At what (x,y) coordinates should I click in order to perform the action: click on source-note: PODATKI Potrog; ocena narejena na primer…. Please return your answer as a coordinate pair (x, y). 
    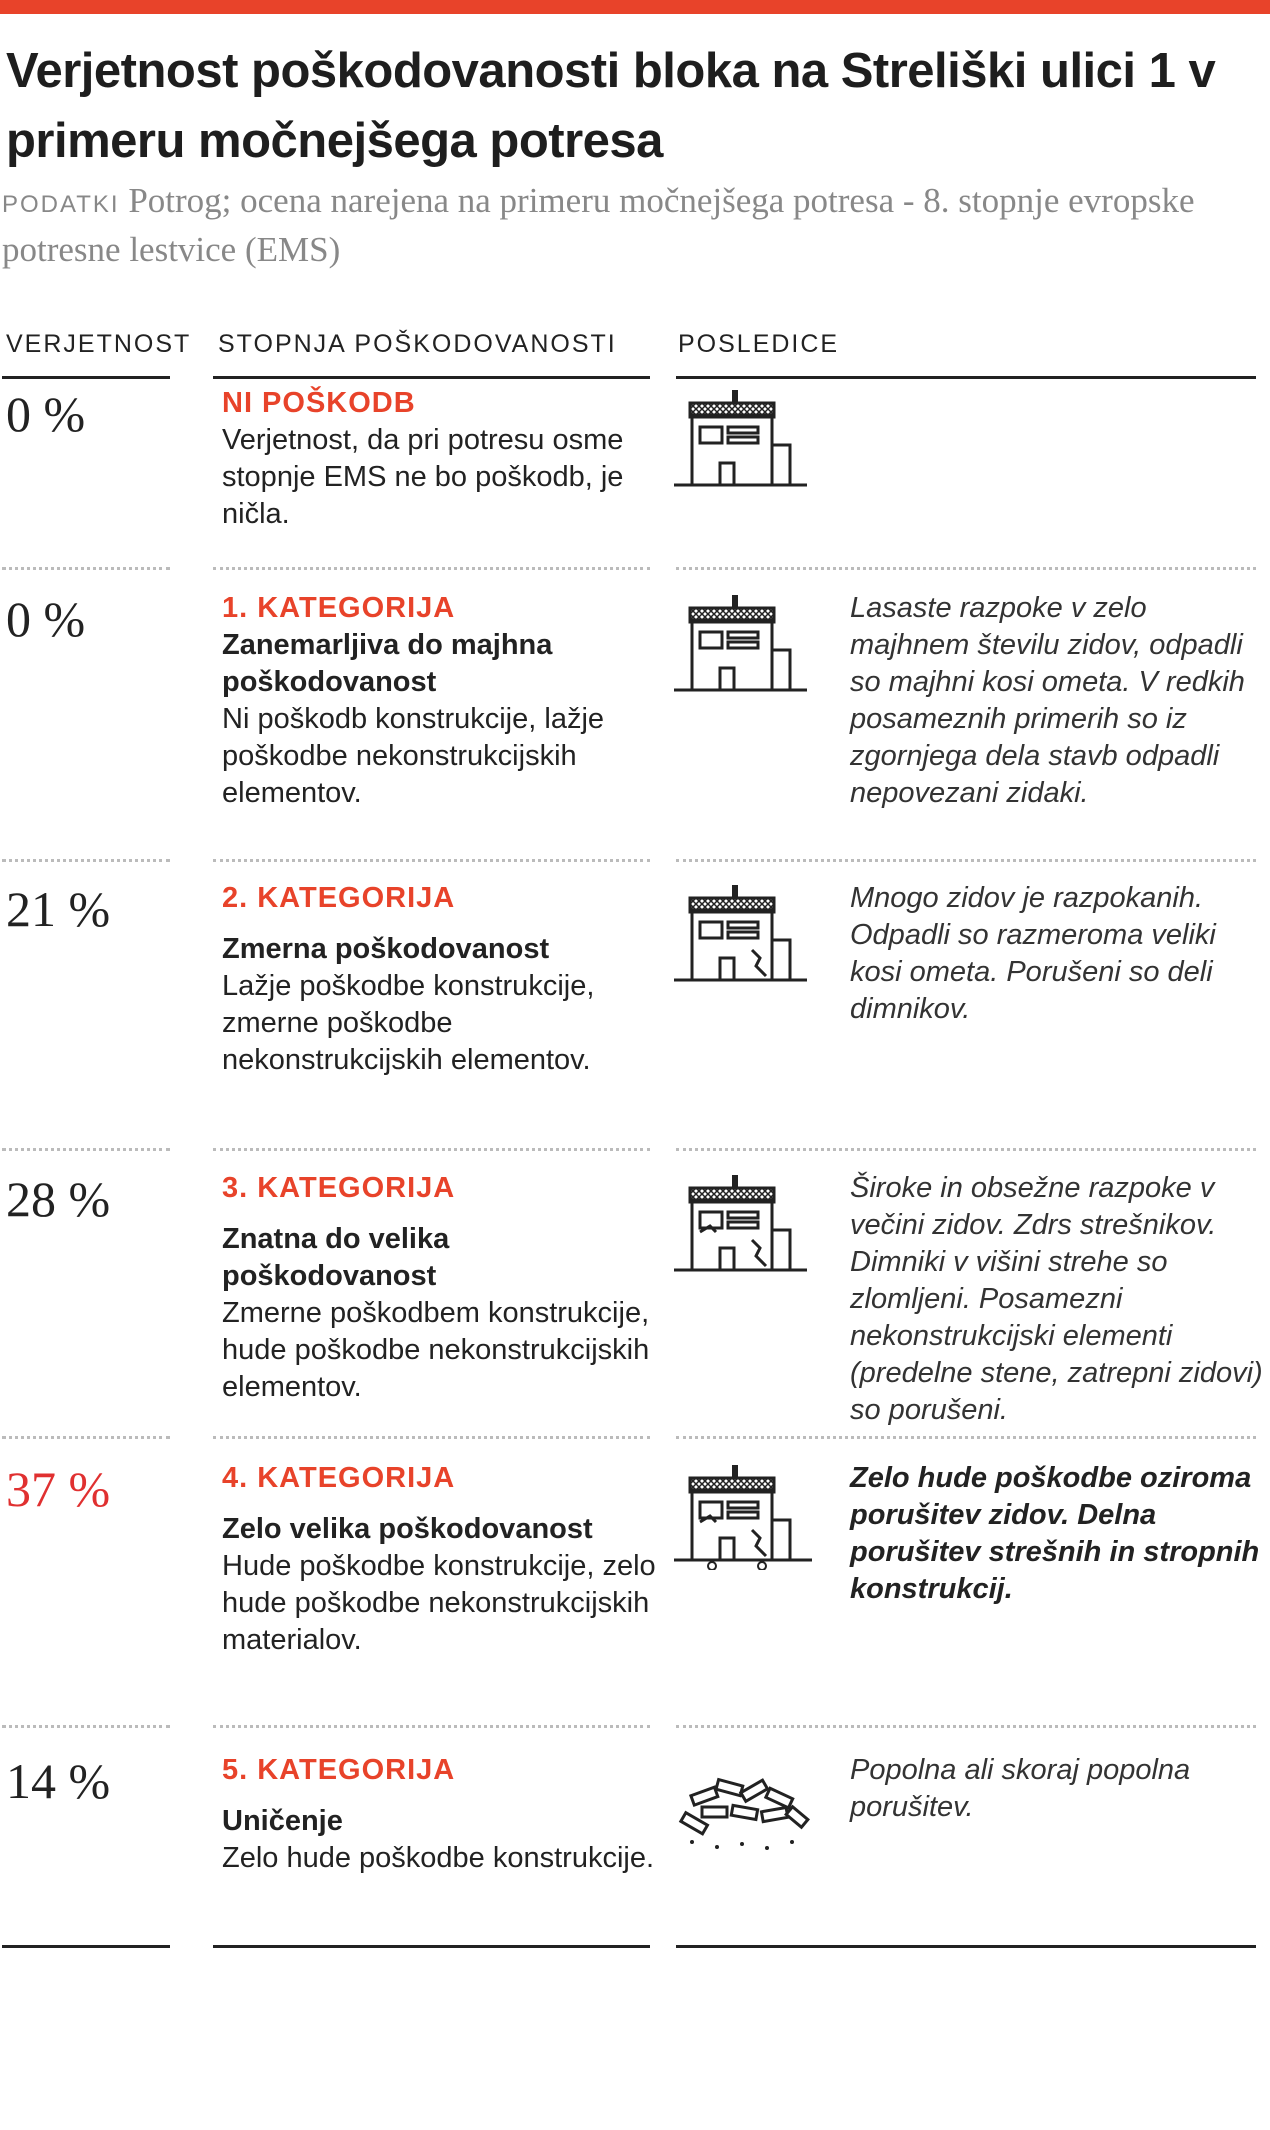
    Looking at the image, I should click on (602, 225).